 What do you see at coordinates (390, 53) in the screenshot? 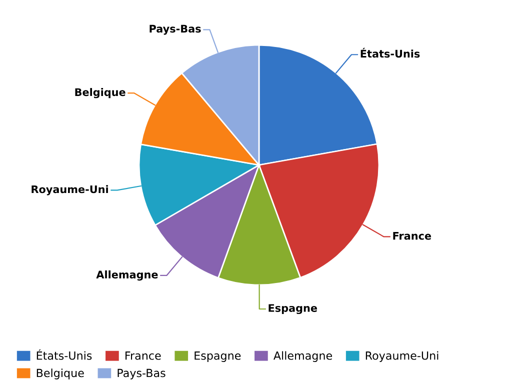
I see `slice-label: États-Unis` at bounding box center [390, 53].